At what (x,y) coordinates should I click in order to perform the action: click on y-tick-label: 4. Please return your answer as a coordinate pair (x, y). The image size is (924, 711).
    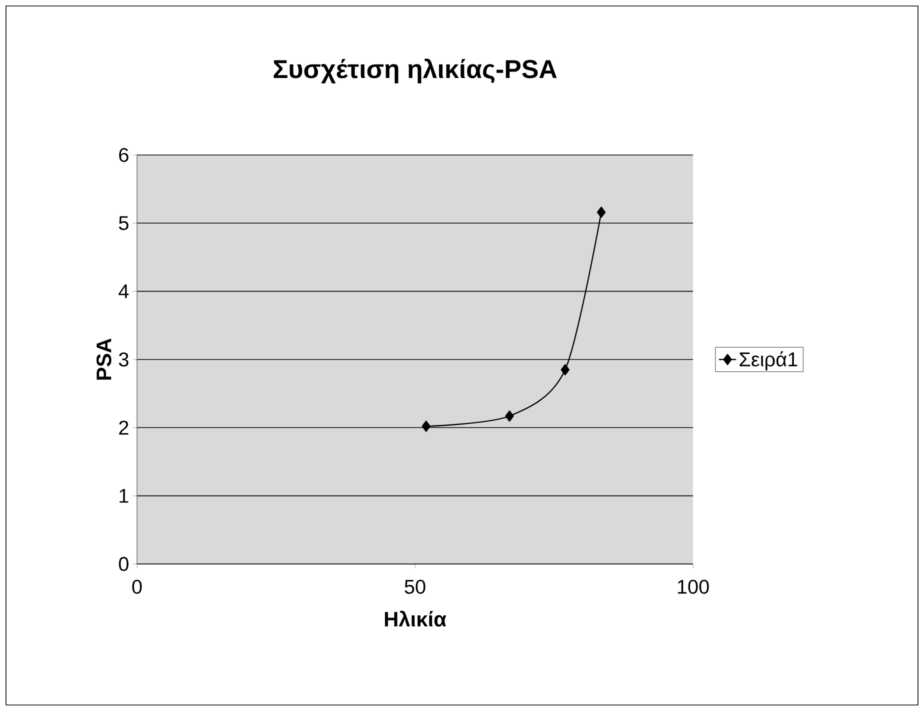
    Looking at the image, I should click on (123, 291).